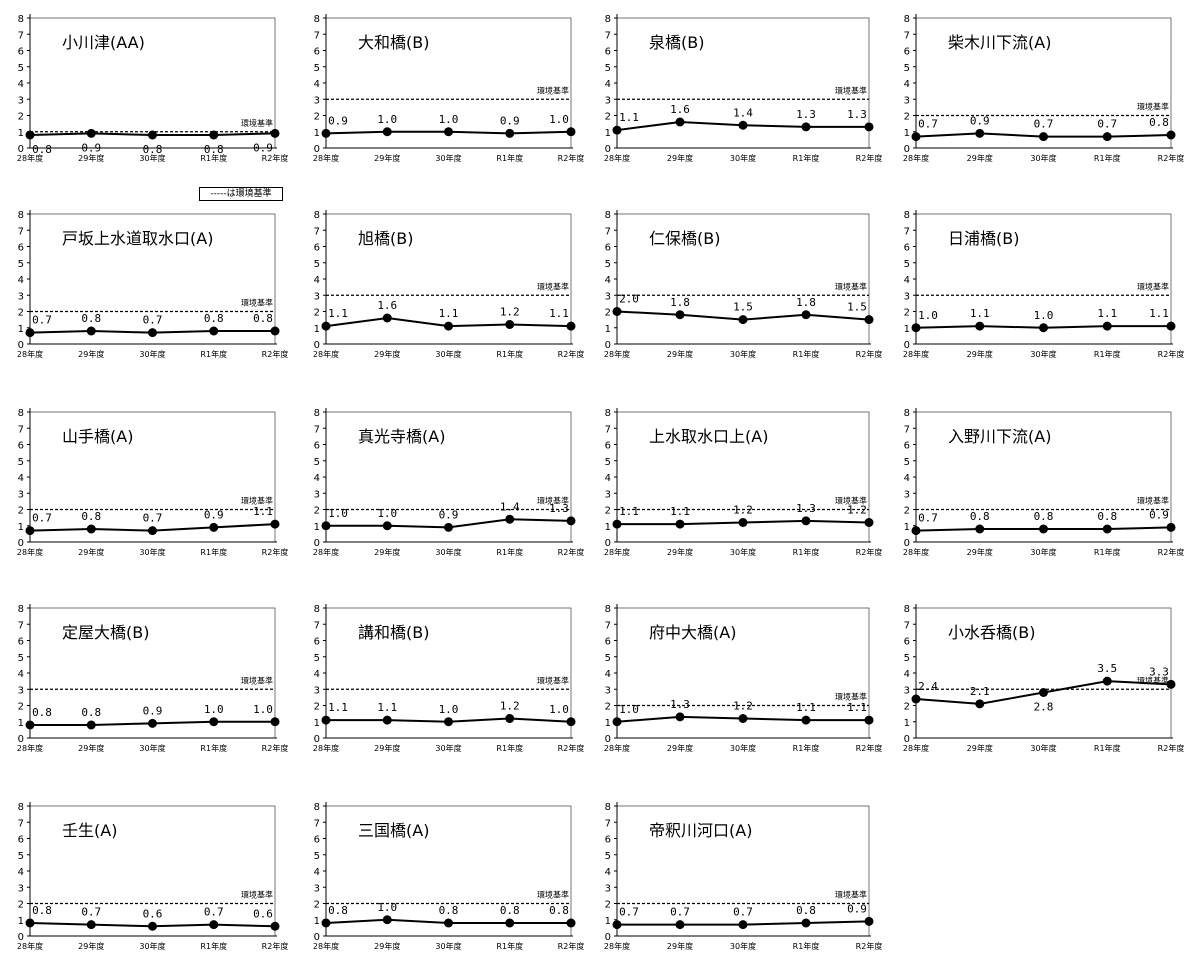 The height and width of the screenshot is (979, 1192). Describe the element at coordinates (629, 299) in the screenshot. I see `data-label: 2.0` at that location.